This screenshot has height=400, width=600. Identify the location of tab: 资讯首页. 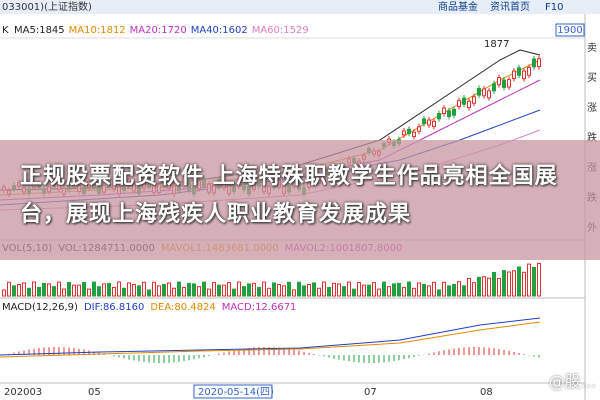
(510, 6).